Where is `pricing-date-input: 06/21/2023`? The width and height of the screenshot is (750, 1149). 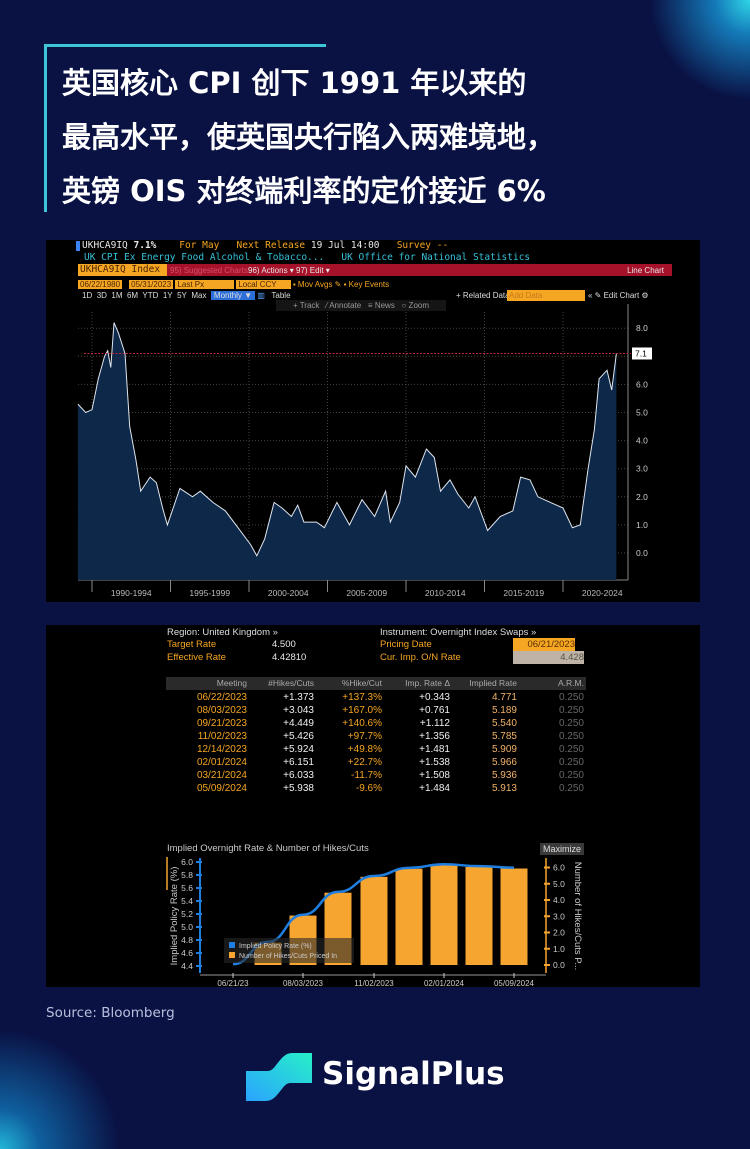
pricing-date-input: 06/21/2023 is located at coordinates (544, 644).